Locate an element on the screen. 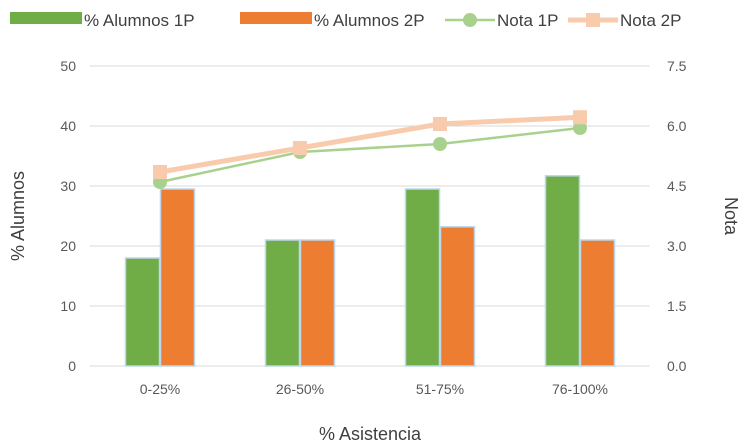 This screenshot has width=740, height=447. legend-label: Nota 1P is located at coordinates (527, 20).